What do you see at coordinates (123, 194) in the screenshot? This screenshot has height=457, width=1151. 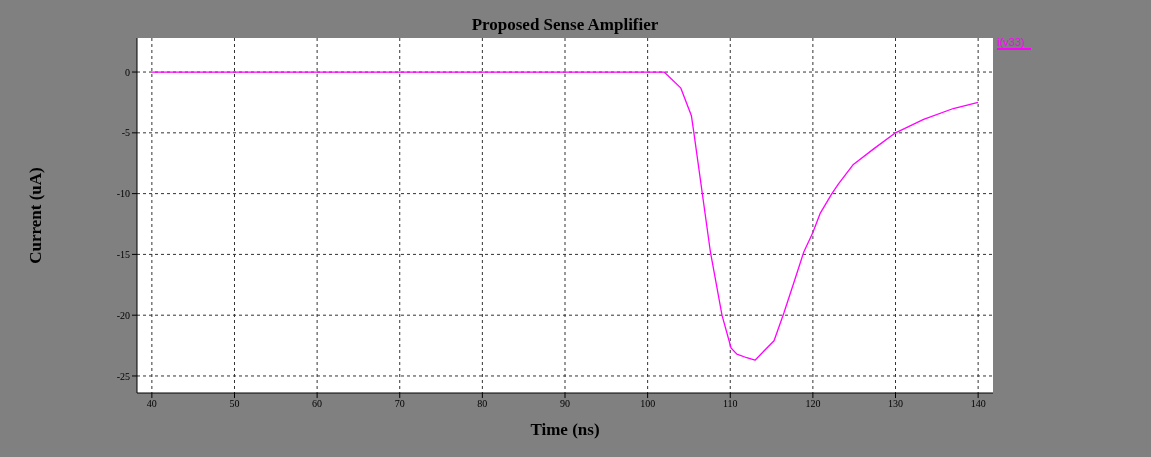 I see `y-tick-label: -10` at bounding box center [123, 194].